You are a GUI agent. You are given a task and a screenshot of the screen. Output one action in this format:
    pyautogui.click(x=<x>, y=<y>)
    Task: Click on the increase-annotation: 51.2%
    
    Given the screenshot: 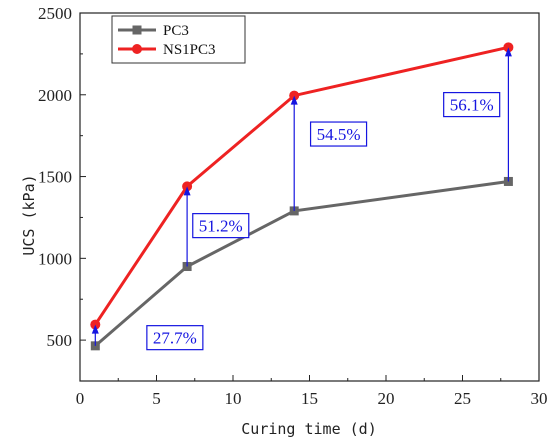 What is the action you would take?
    pyautogui.click(x=216, y=226)
    